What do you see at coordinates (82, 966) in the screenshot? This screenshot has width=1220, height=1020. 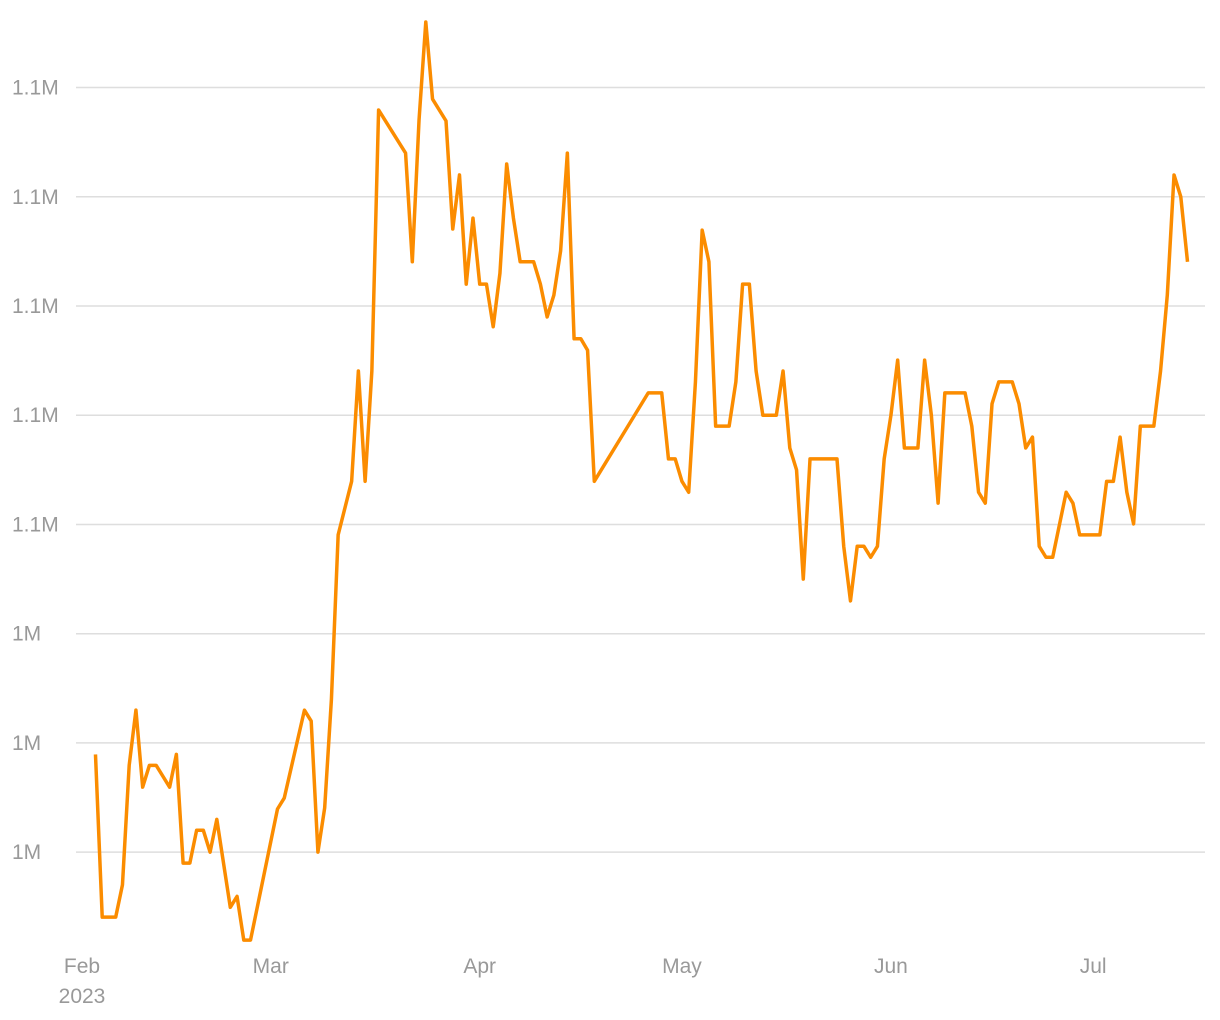 I see `x-tick-label: Feb` at bounding box center [82, 966].